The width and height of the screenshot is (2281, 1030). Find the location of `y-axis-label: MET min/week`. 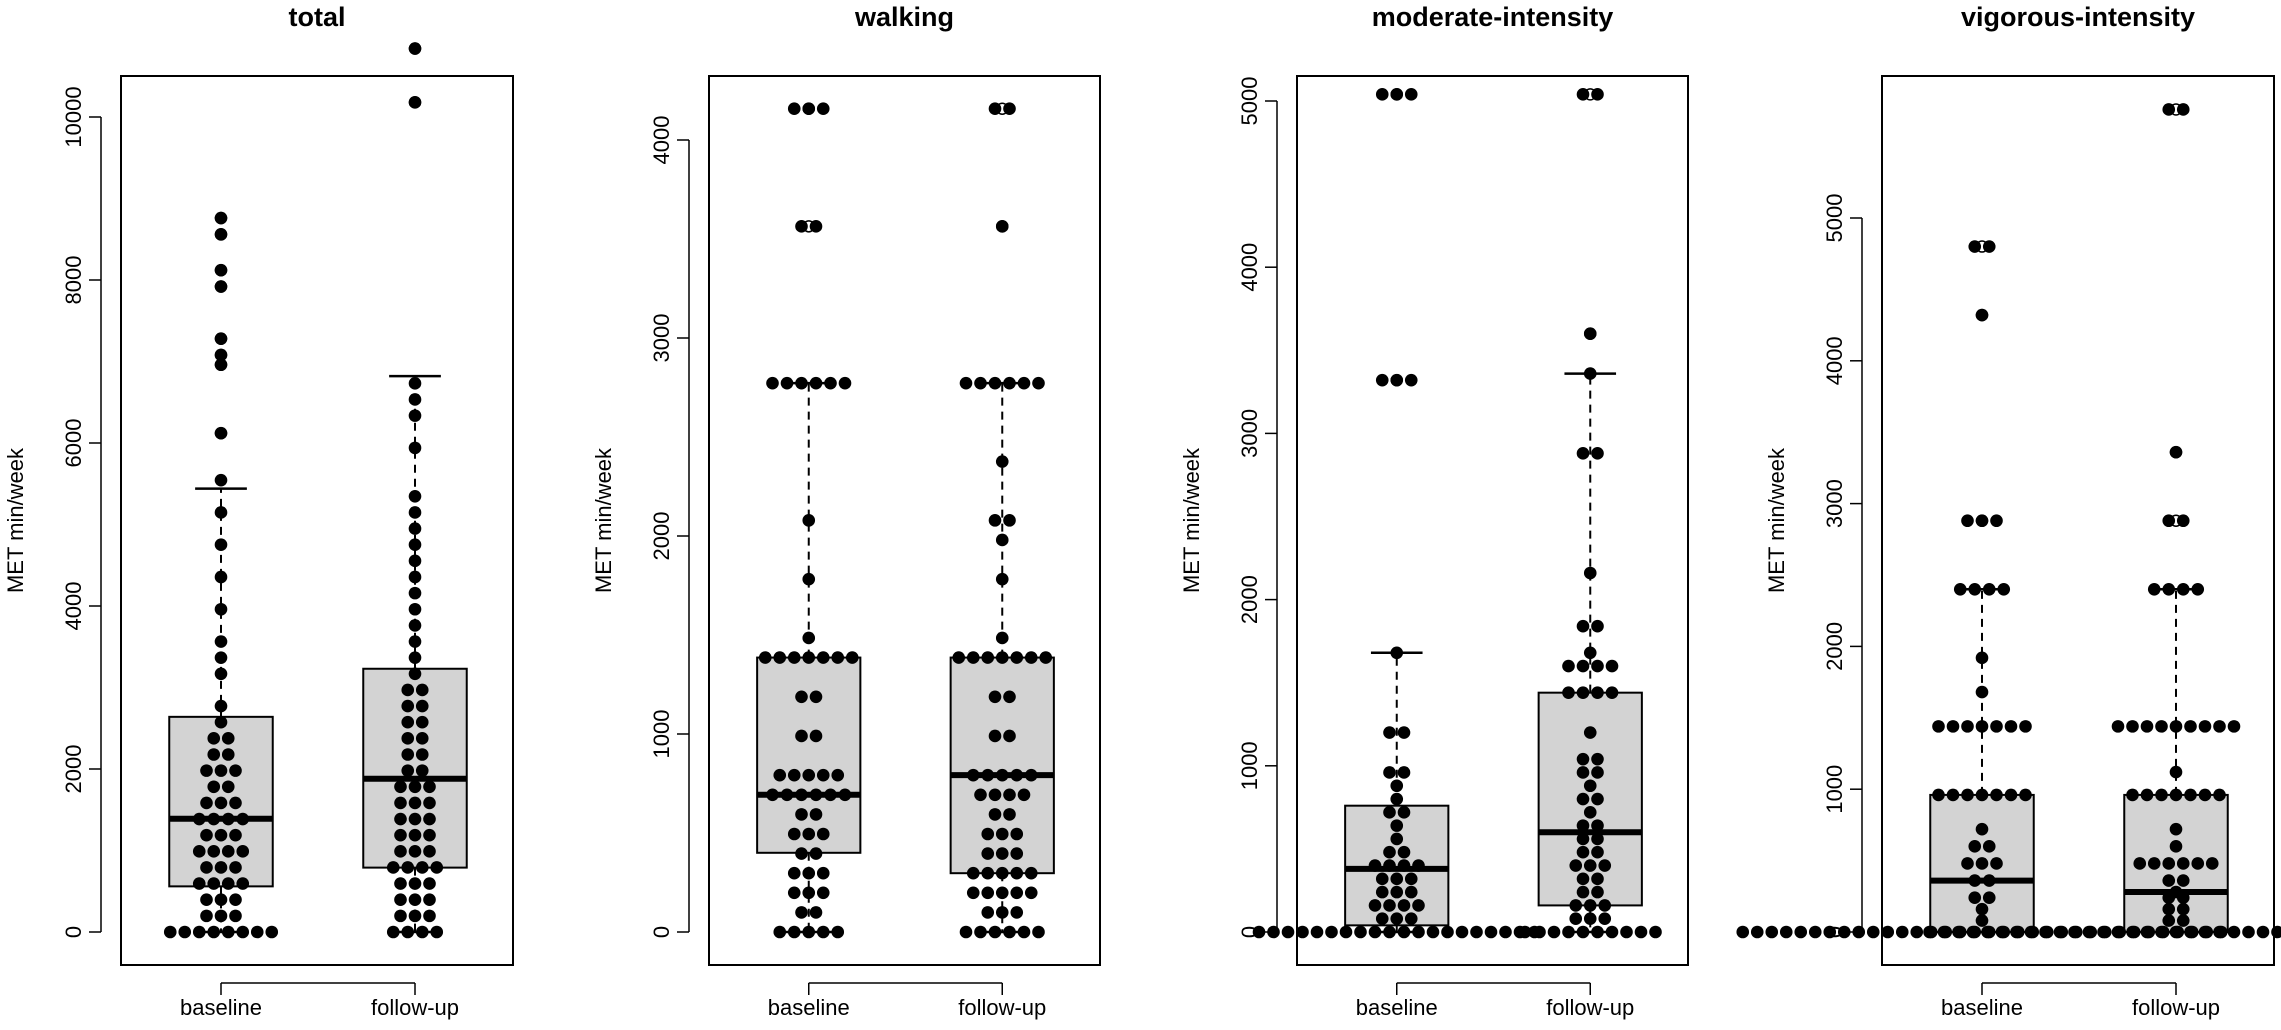

y-axis-label: MET min/week is located at coordinates (15, 520).